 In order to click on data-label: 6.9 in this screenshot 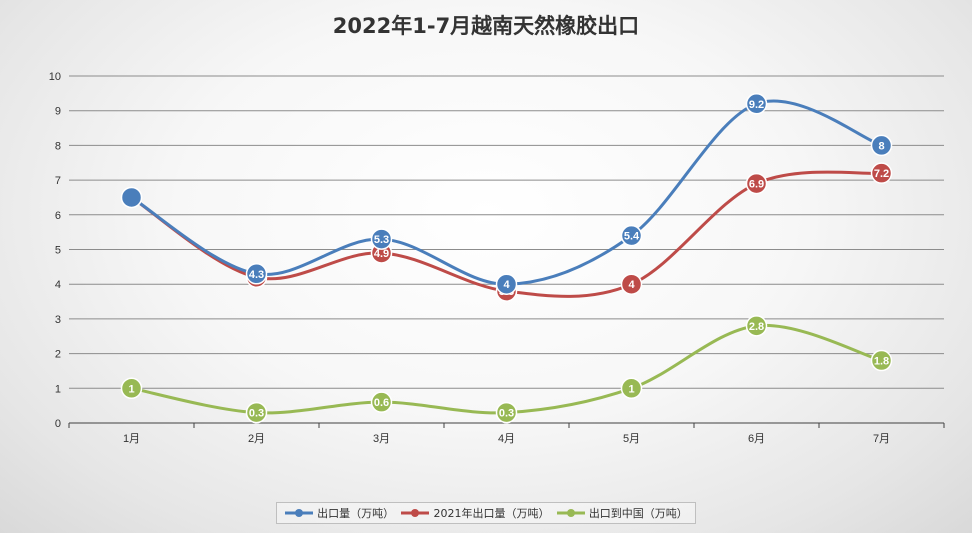, I will do `click(756, 185)`.